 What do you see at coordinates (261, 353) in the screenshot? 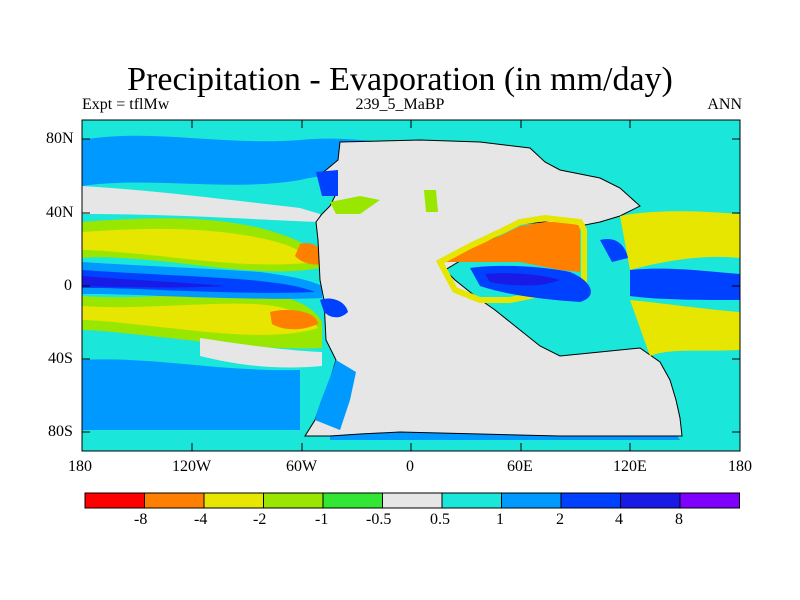
I see `coastal-grey-south` at bounding box center [261, 353].